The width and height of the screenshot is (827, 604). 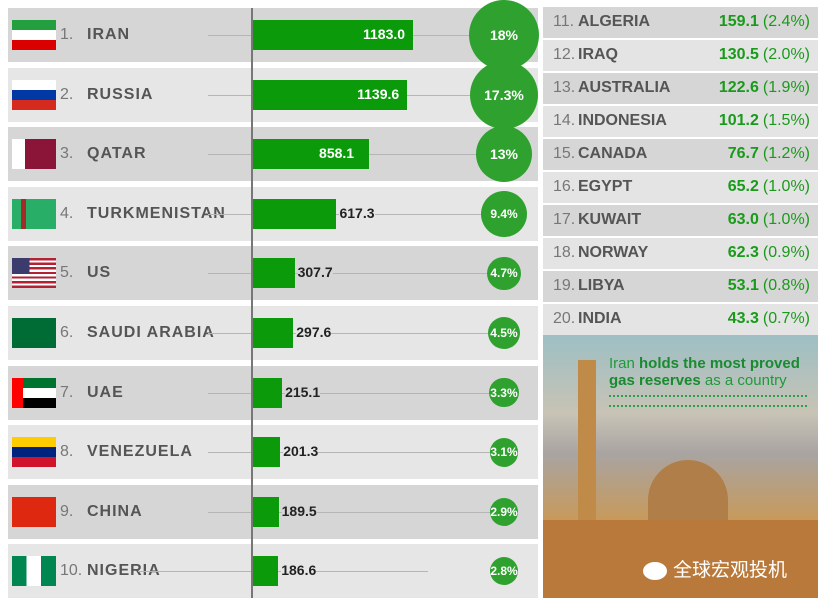 I want to click on chart-row: 3. QATAR 858.1 13%, so click(x=273, y=154).